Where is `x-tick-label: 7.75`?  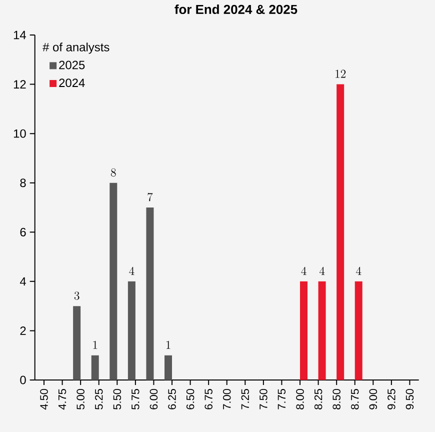 x-tick-label: 7.75 is located at coordinates (282, 399).